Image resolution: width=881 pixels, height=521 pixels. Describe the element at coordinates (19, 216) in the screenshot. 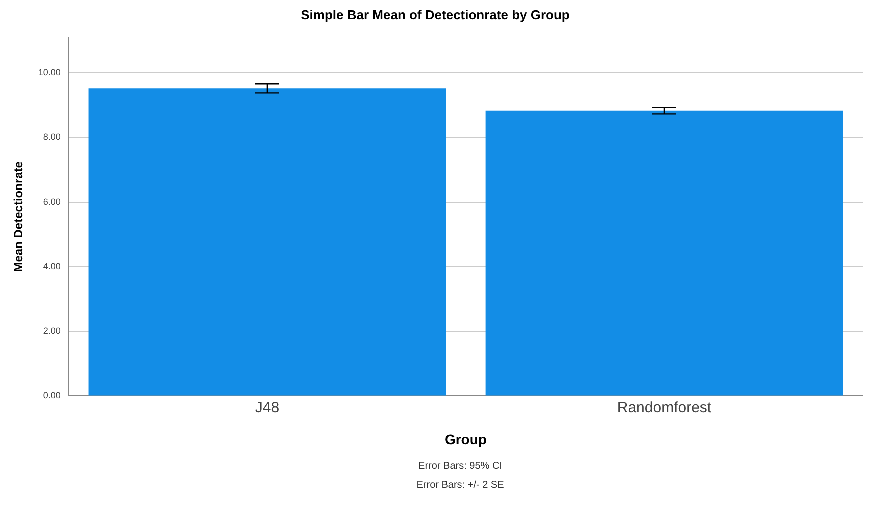

I see `y-axis-title: Mean Detectionrate` at that location.